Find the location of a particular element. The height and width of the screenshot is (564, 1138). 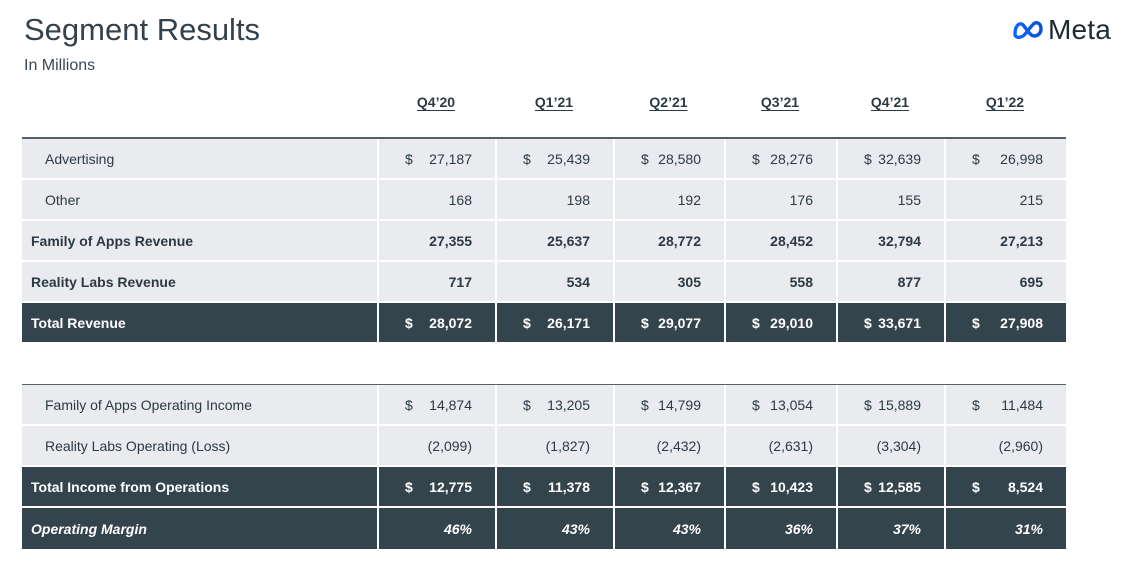

table-cell: $29,010 is located at coordinates (780, 322).